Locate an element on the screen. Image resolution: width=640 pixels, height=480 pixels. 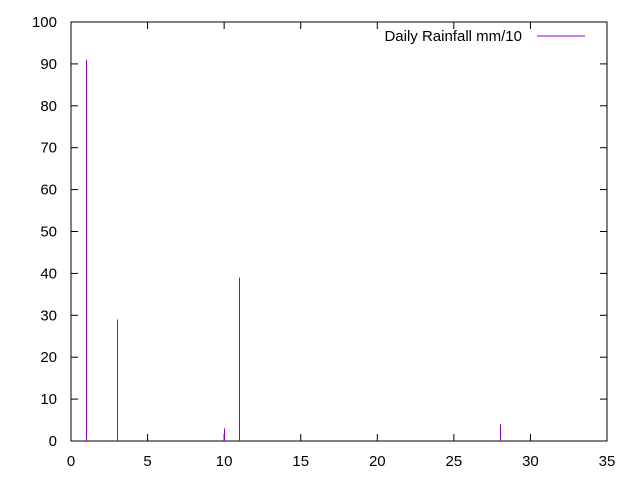
y-axis-tick-labels: 0 10 20 30 40 50 60 70 80 90 100 is located at coordinates (44, 232).